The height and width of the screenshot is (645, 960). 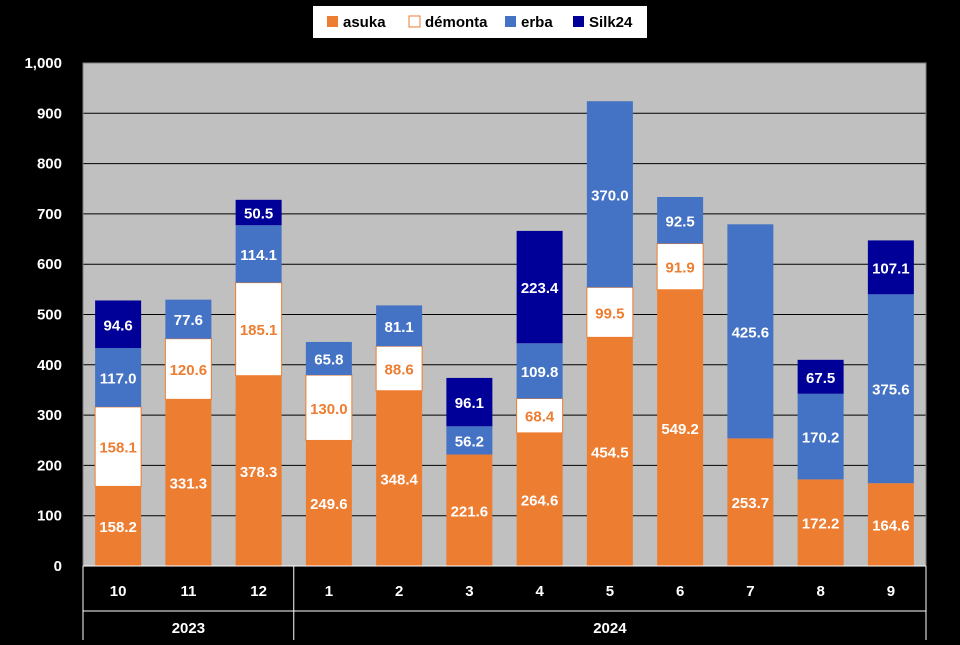 What do you see at coordinates (891, 591) in the screenshot?
I see `x-tick-label: 9` at bounding box center [891, 591].